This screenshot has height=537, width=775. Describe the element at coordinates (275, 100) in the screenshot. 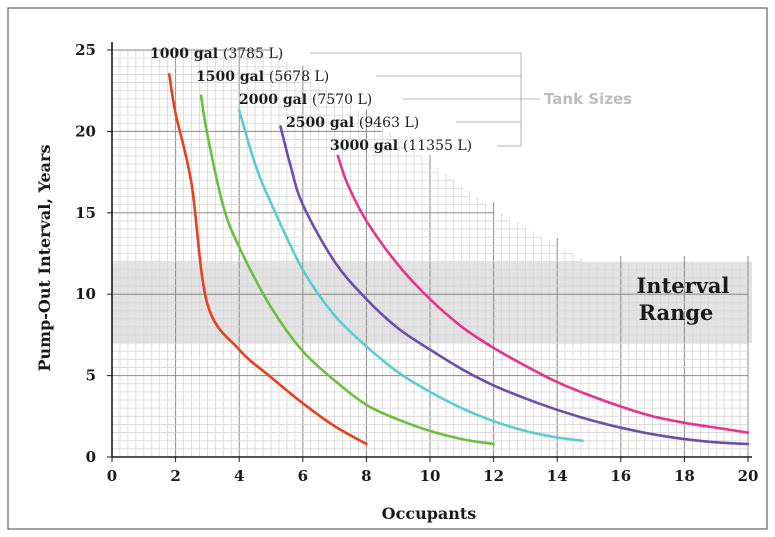

I see `series-label-name: 2000 gal` at that location.